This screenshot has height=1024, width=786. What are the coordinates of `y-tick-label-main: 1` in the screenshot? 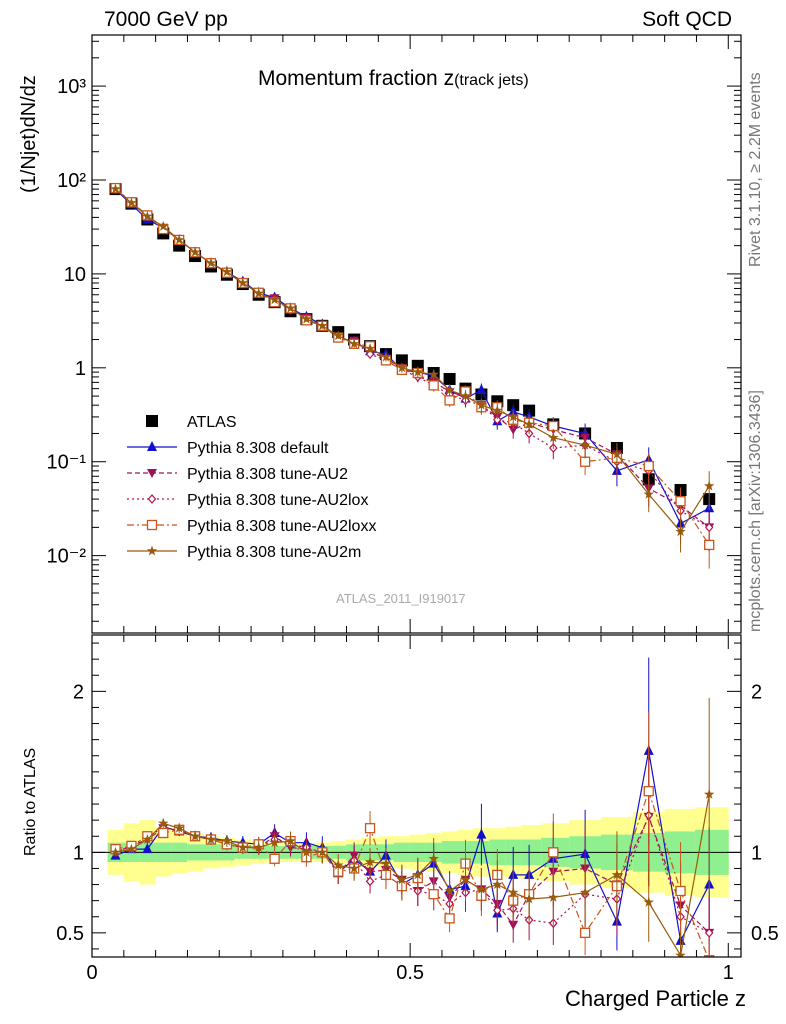 It's located at (80, 369).